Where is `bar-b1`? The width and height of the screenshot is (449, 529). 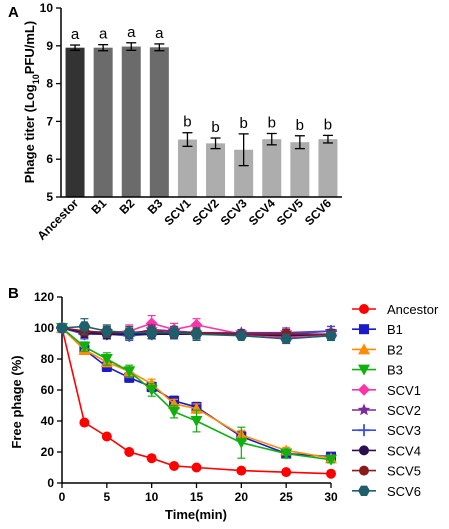
bar-b1 is located at coordinates (103, 122).